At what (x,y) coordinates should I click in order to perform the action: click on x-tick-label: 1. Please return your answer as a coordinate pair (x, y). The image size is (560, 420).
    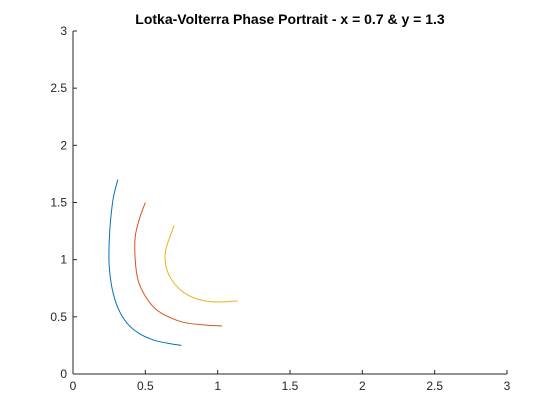
    Looking at the image, I should click on (217, 386).